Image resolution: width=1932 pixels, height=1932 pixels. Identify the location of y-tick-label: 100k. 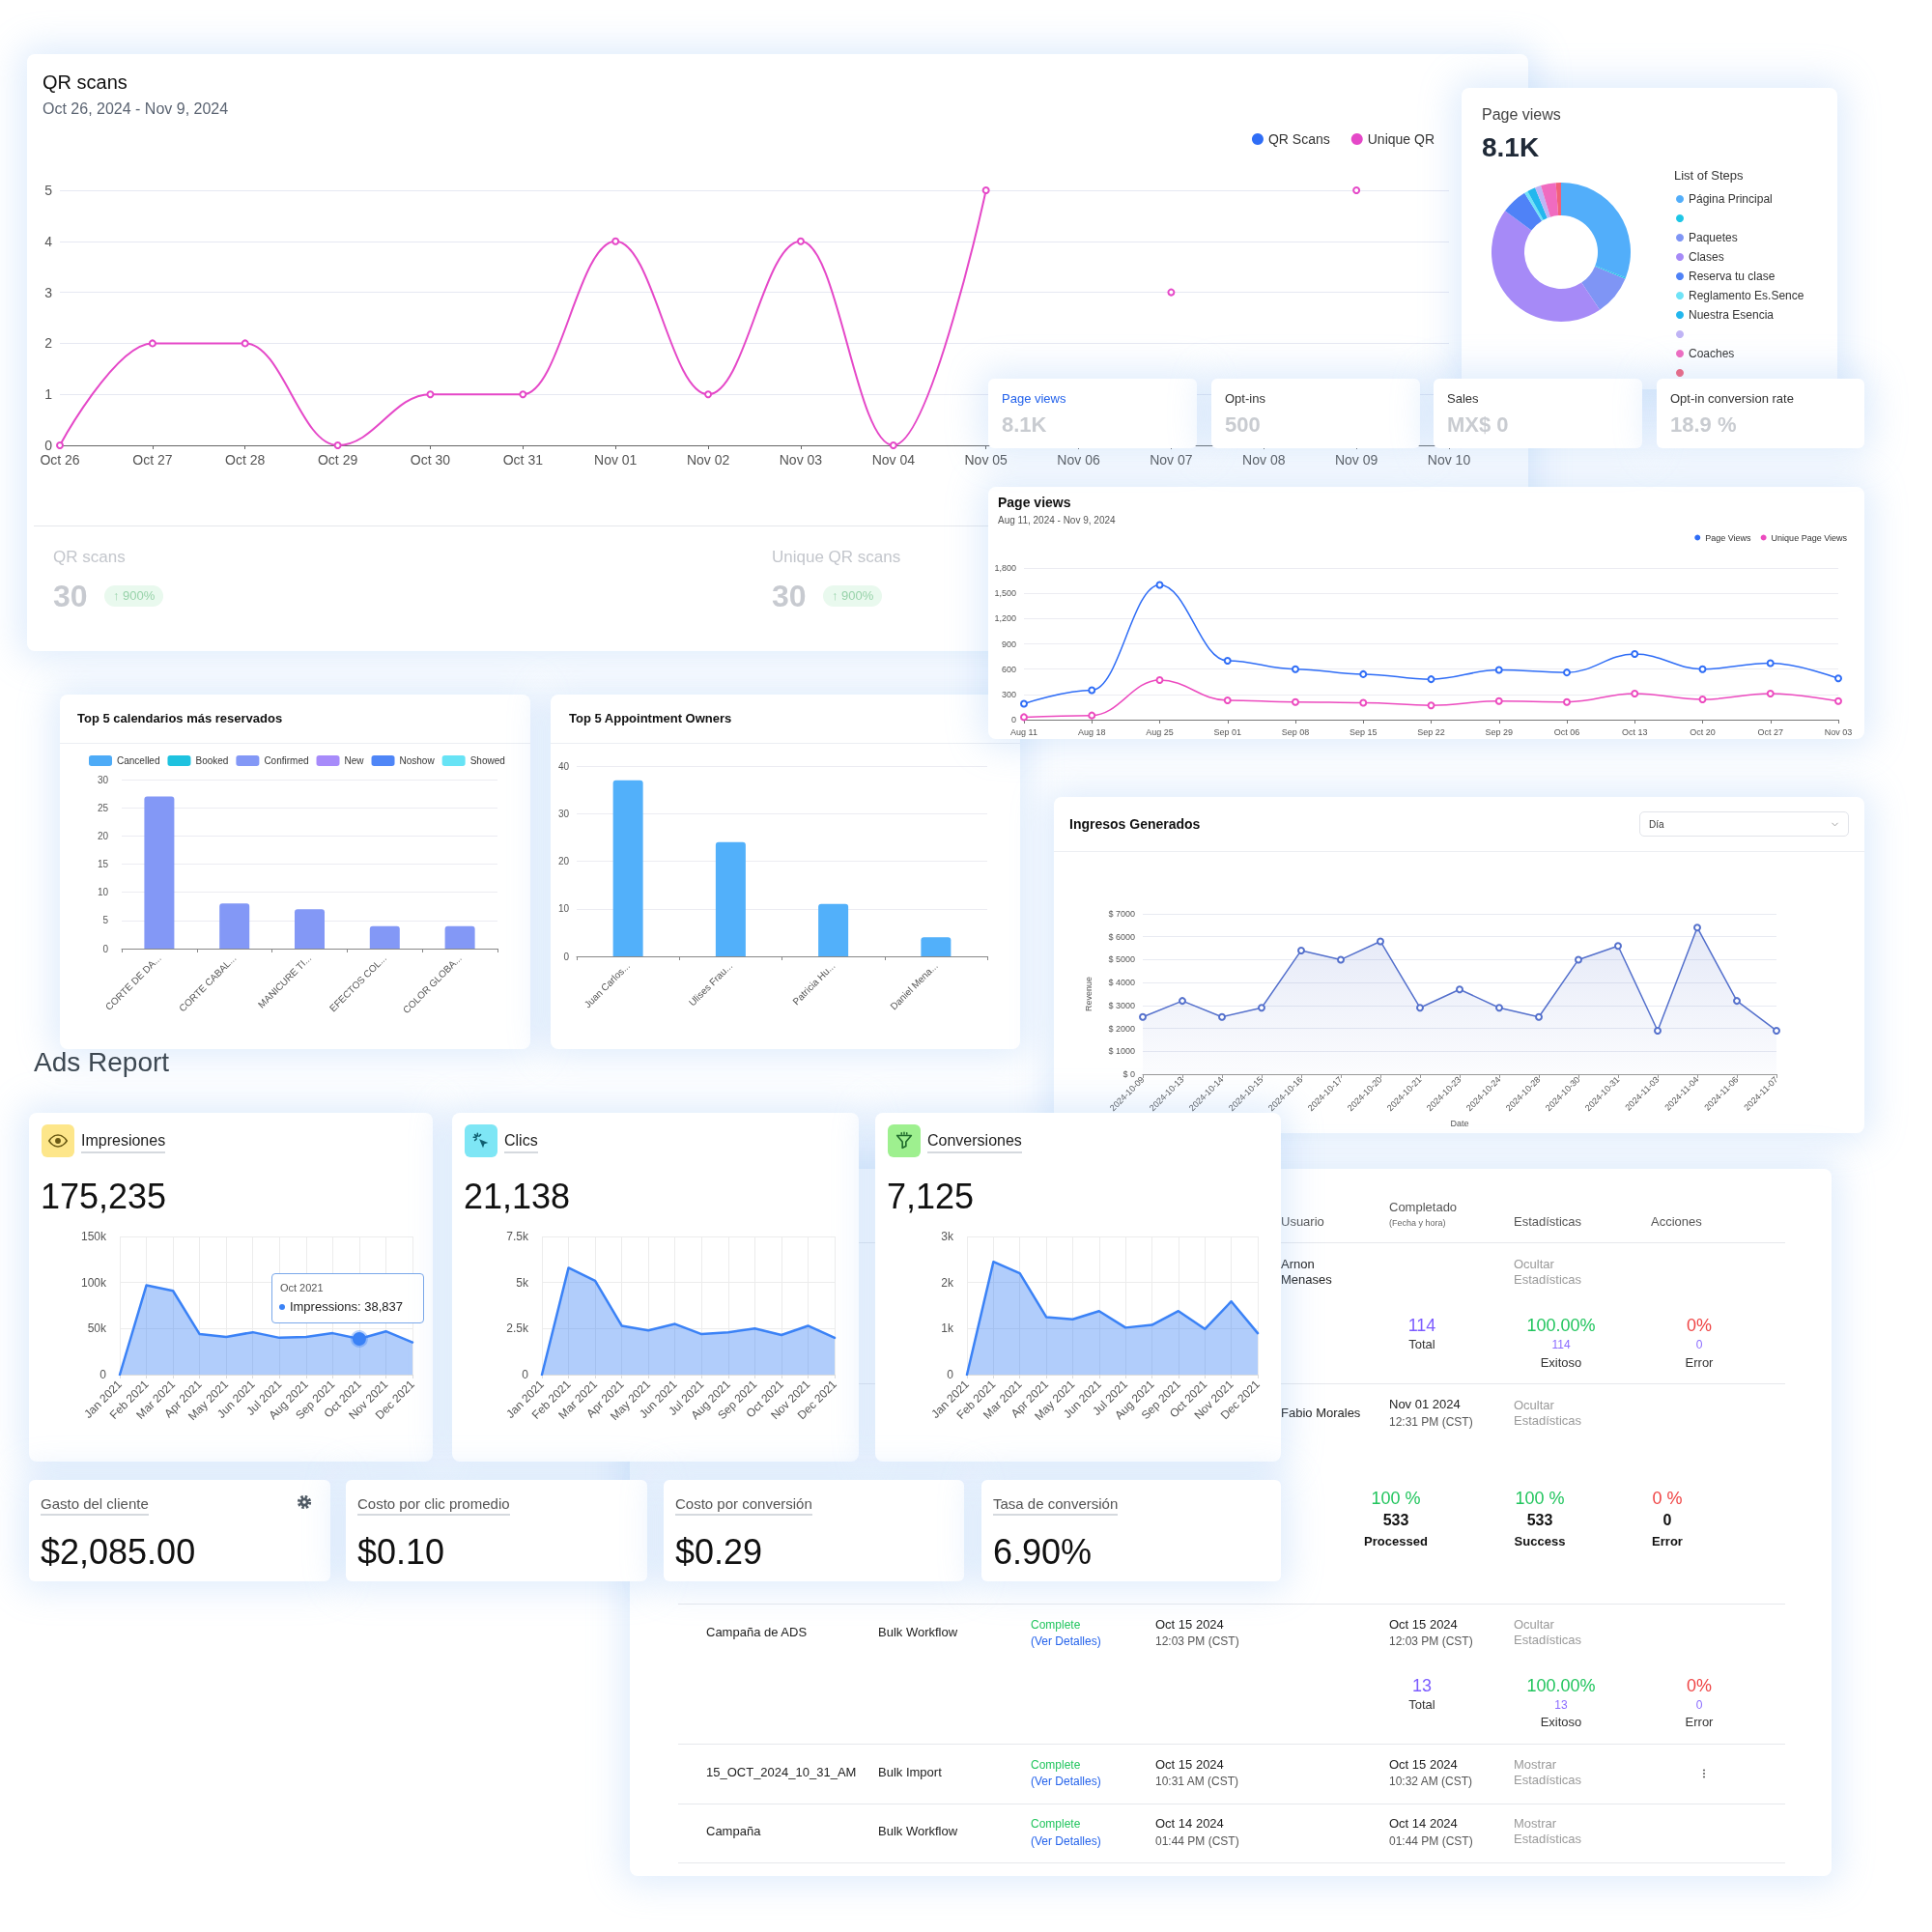
(93, 1282).